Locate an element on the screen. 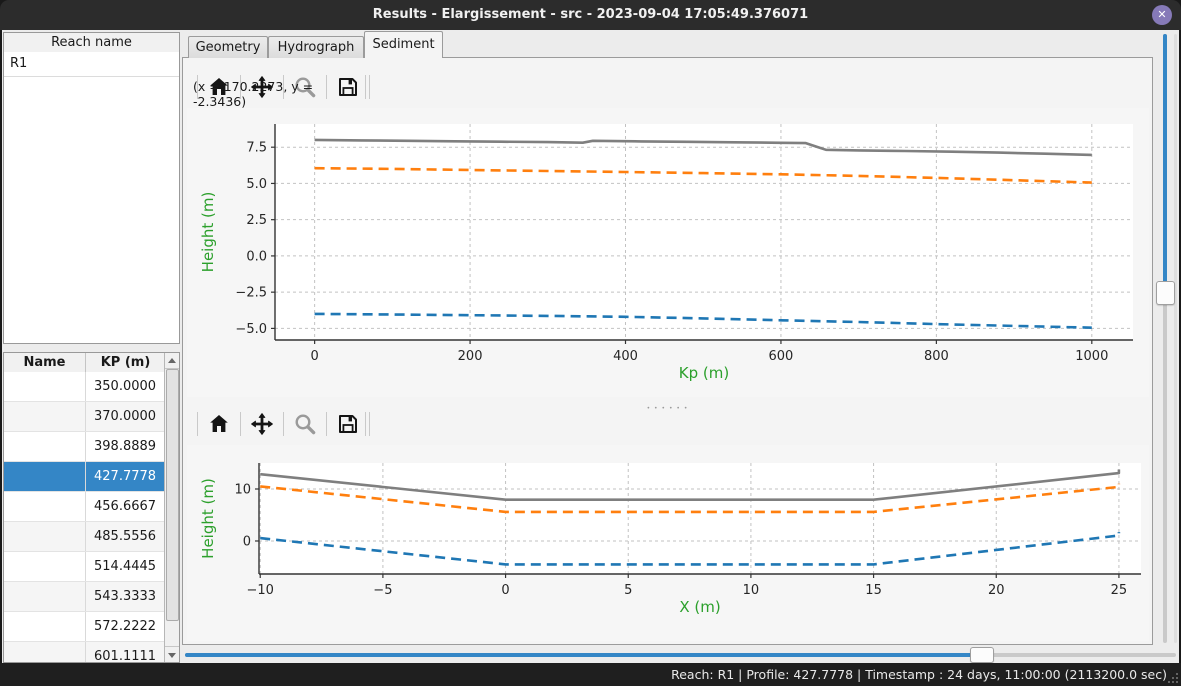  svg-text: X (m) is located at coordinates (699, 607).